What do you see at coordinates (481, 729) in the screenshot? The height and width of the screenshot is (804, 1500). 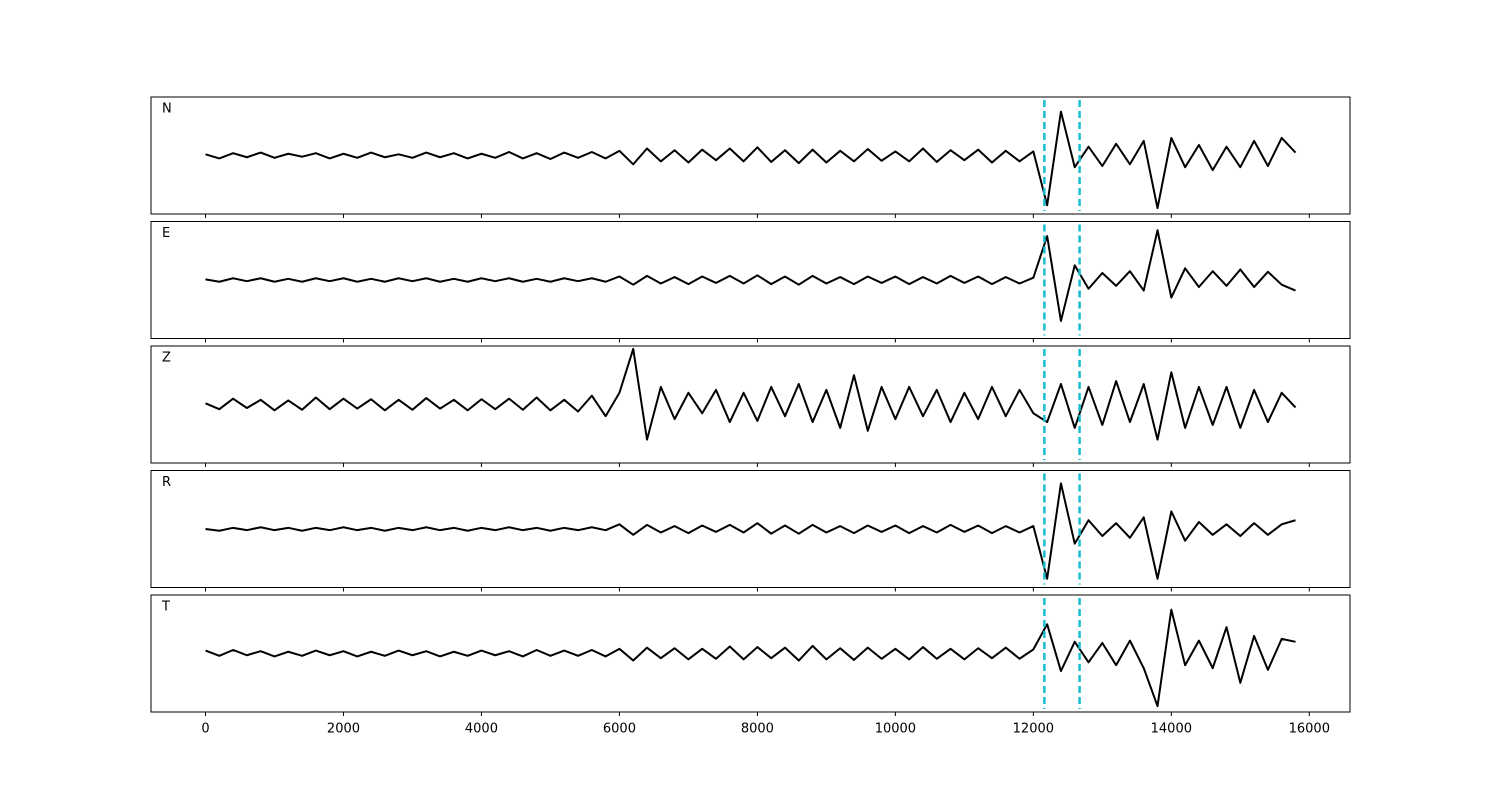 I see `x-tick-label: 4000` at bounding box center [481, 729].